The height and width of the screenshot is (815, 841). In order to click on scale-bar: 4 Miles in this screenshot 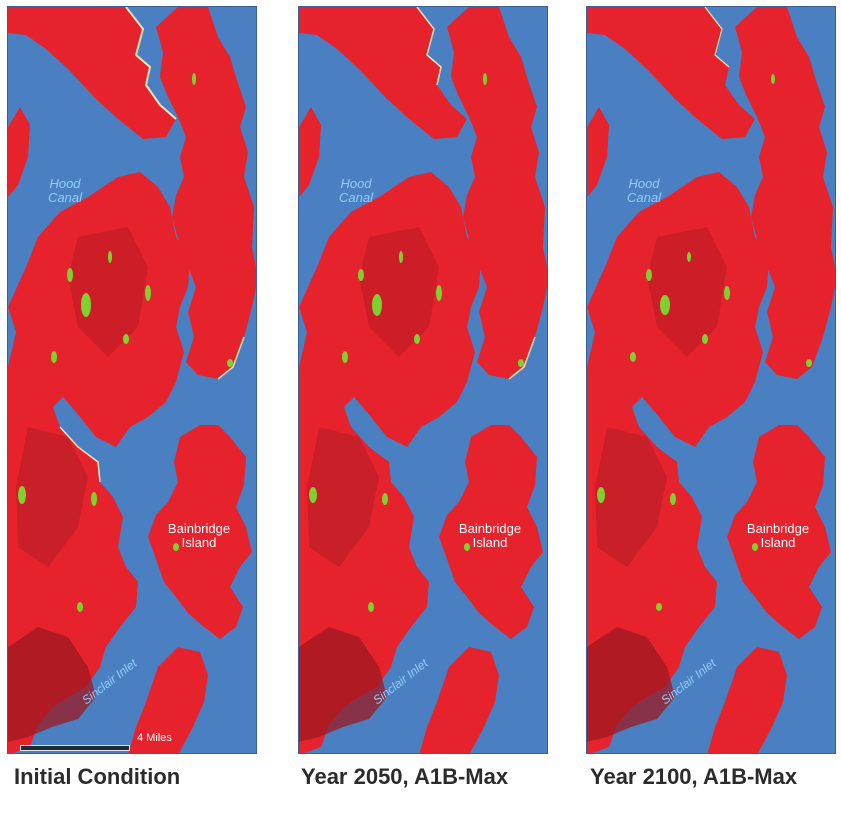, I will do `click(96, 741)`.